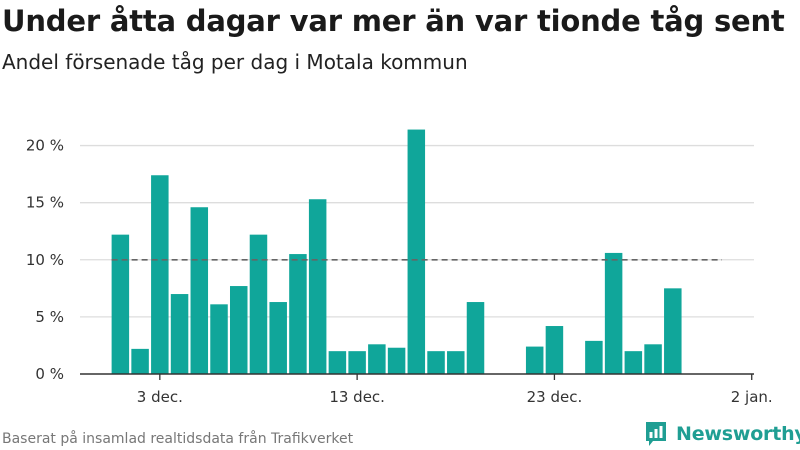  What do you see at coordinates (337, 362) in the screenshot?
I see `bar: 12 dec.: 2 %` at bounding box center [337, 362].